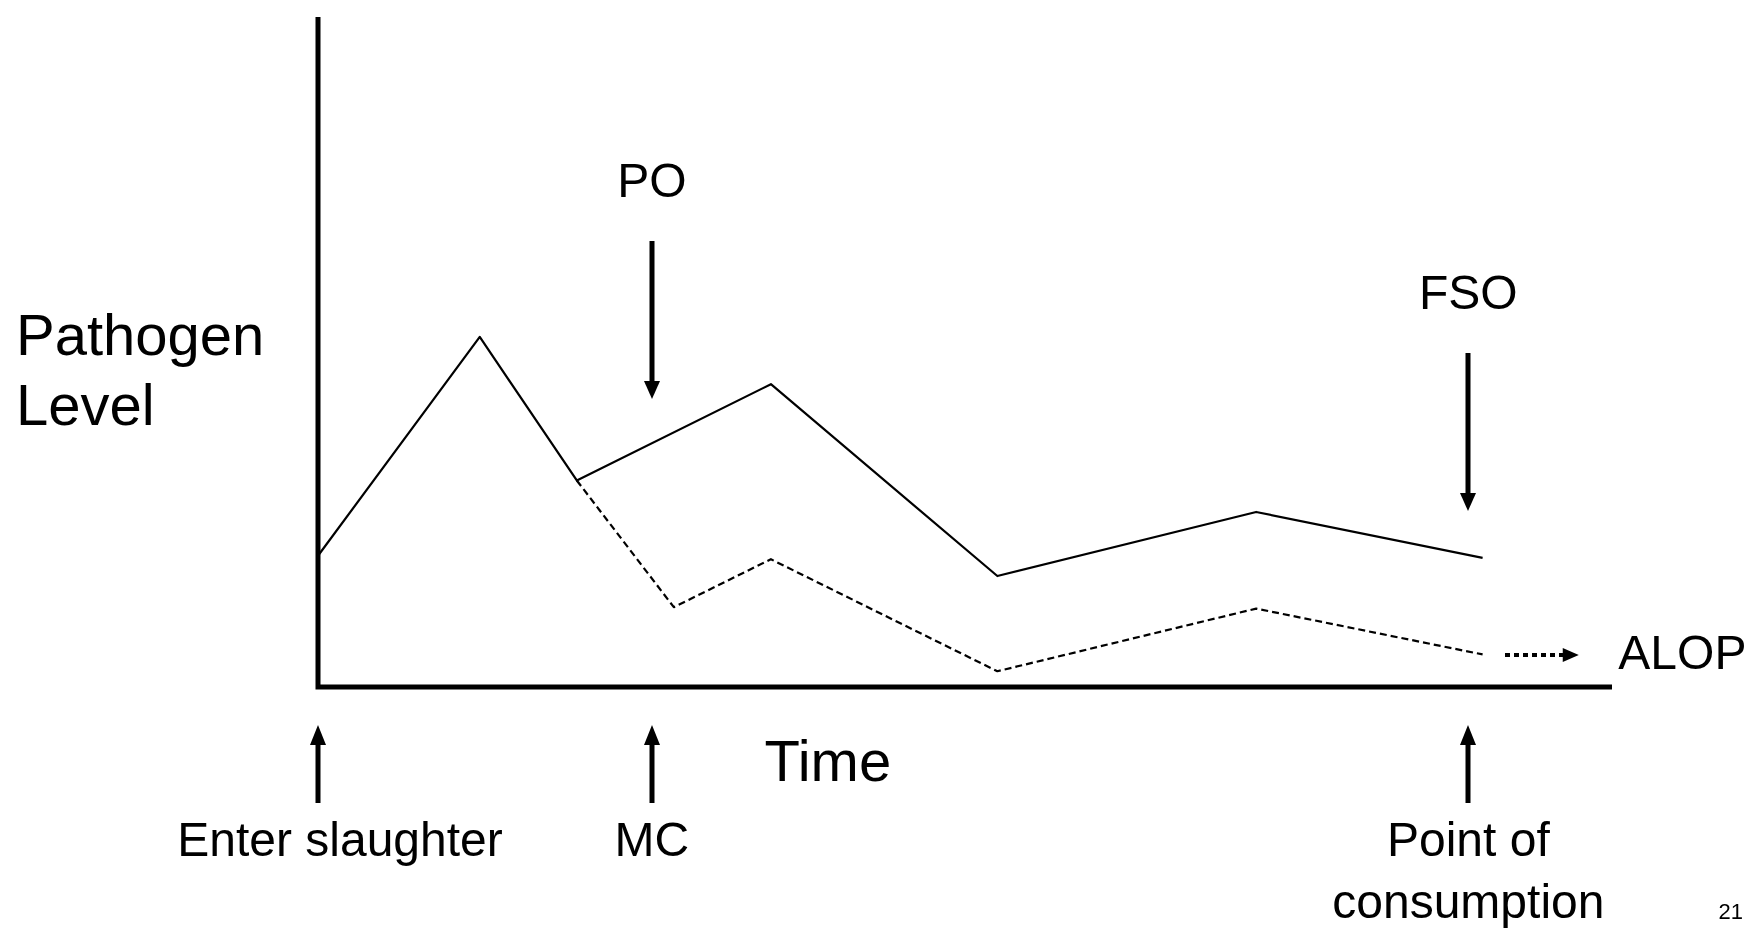 Image resolution: width=1761 pixels, height=935 pixels. What do you see at coordinates (141, 370) in the screenshot?
I see `y-axis-title: Pathogen Level` at bounding box center [141, 370].